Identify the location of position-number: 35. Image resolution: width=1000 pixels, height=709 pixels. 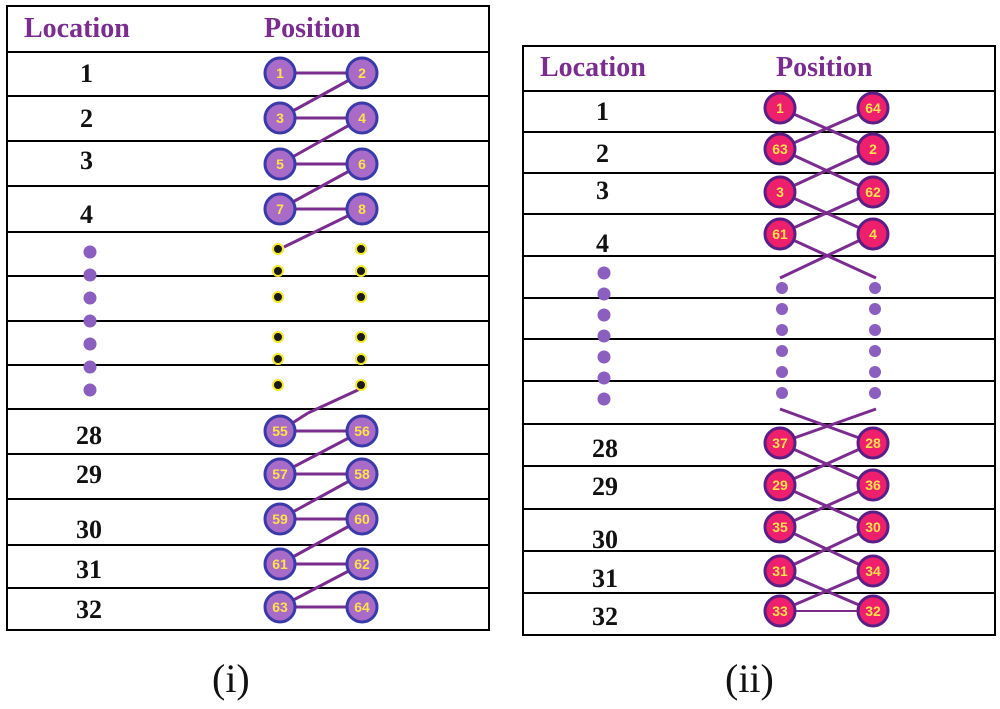
(780, 527).